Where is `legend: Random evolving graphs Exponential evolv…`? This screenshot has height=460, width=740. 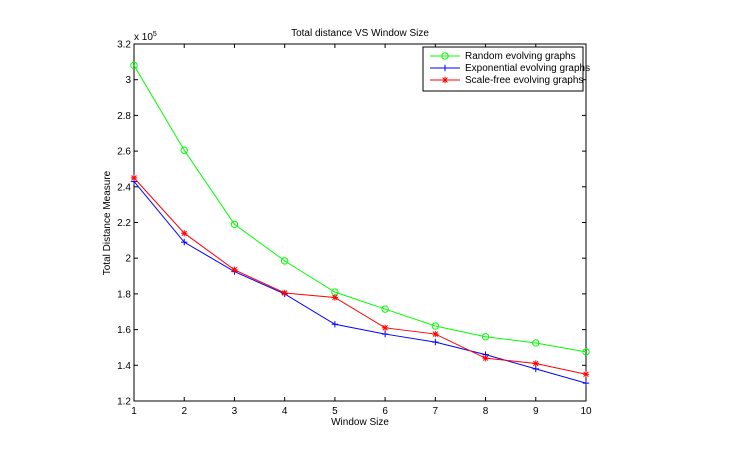 legend: Random evolving graphs Exponential evolv… is located at coordinates (506, 69).